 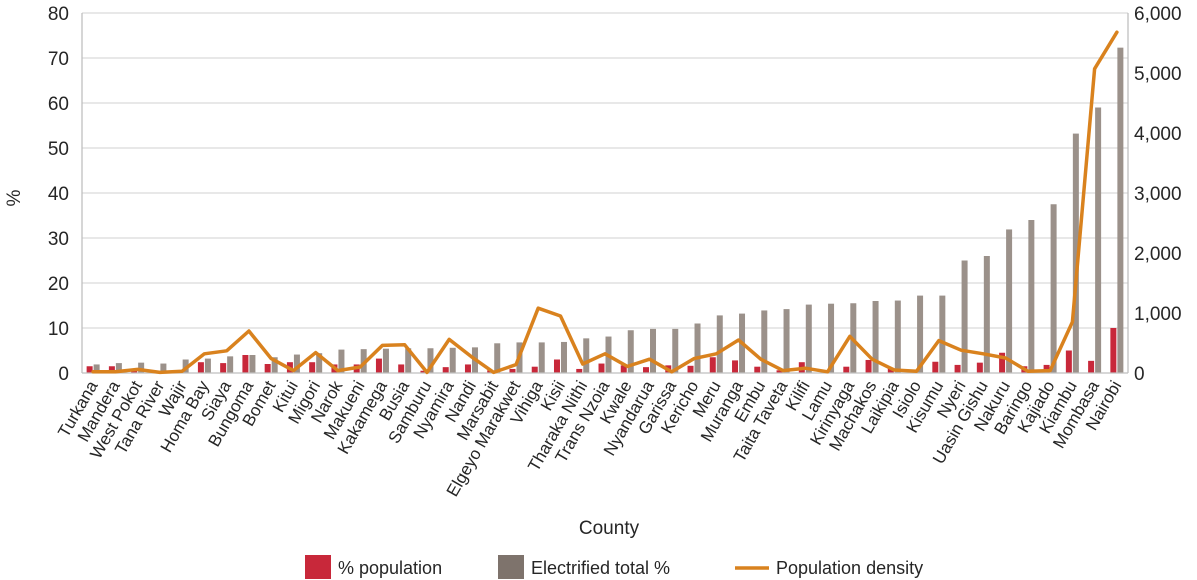 I want to click on legend-label-population: % population, so click(x=390, y=568).